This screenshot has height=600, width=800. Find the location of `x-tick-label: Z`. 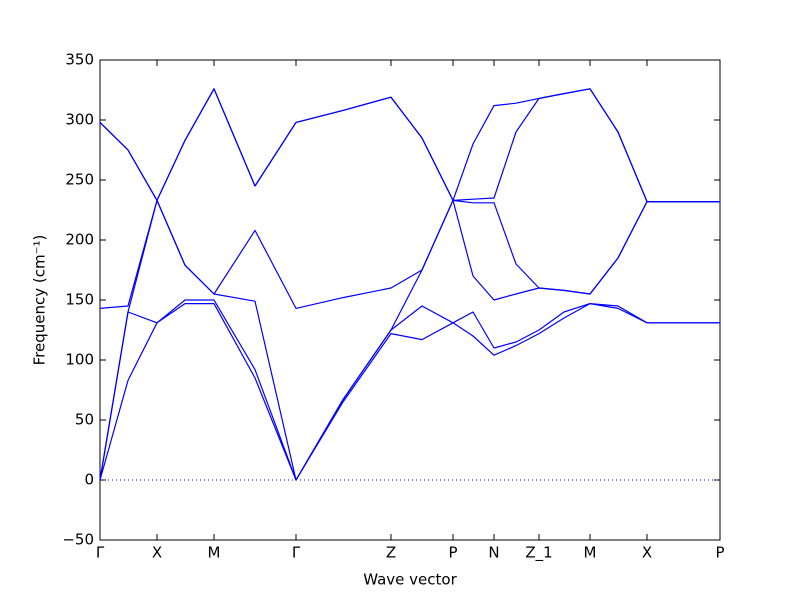

x-tick-label: Z is located at coordinates (391, 553).